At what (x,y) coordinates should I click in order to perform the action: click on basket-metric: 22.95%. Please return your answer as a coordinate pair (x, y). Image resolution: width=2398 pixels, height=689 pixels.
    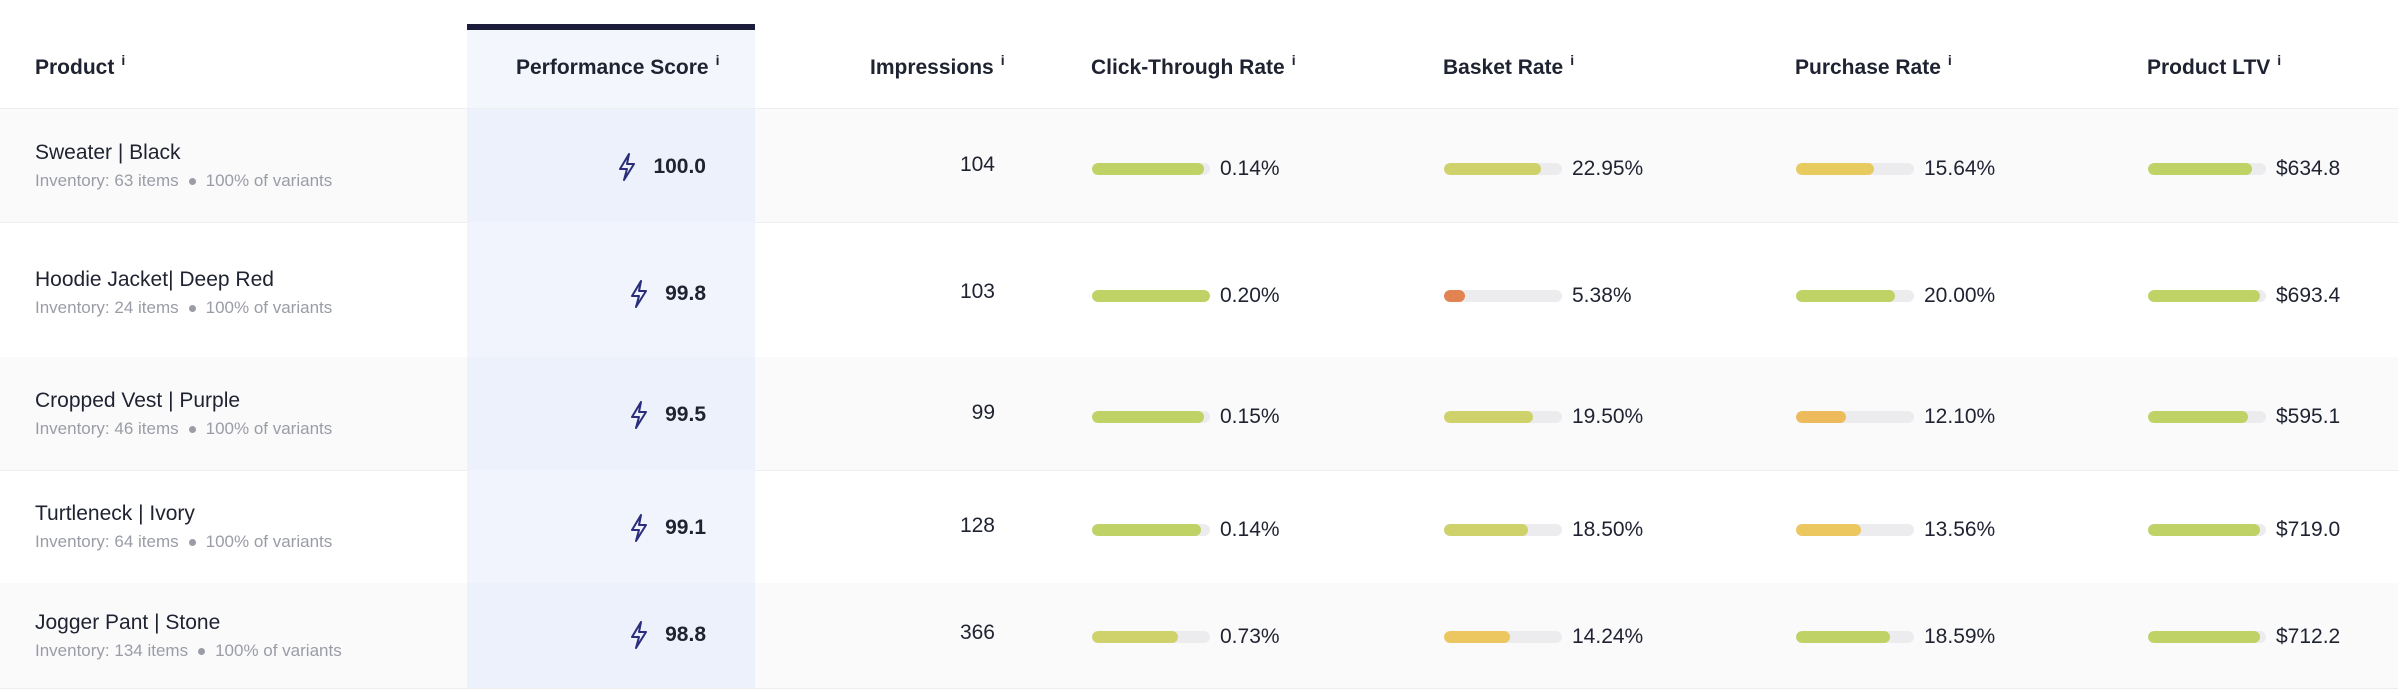
    Looking at the image, I should click on (1543, 169).